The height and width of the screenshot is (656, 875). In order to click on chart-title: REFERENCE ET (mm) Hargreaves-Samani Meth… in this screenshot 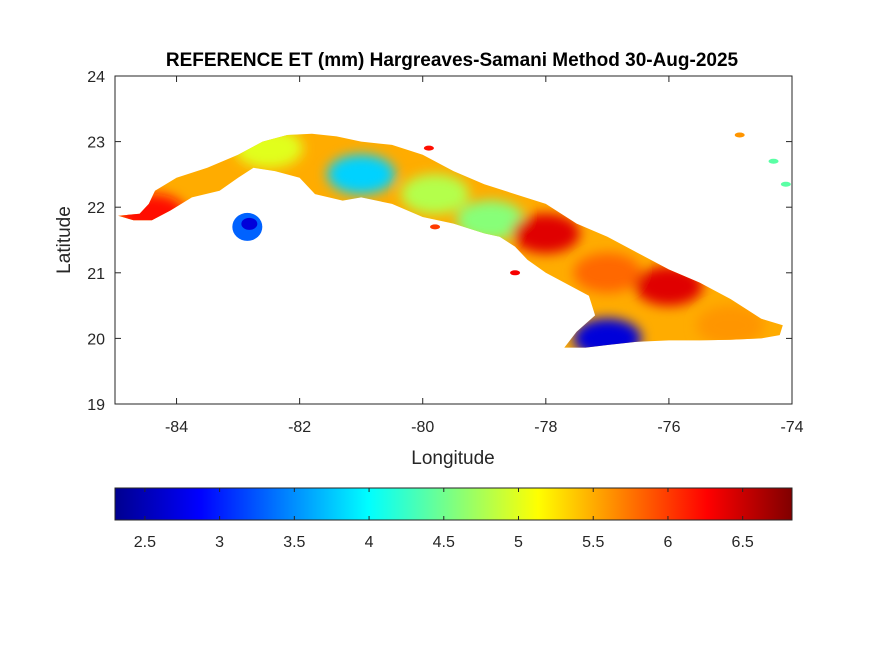, I will do `click(452, 60)`.